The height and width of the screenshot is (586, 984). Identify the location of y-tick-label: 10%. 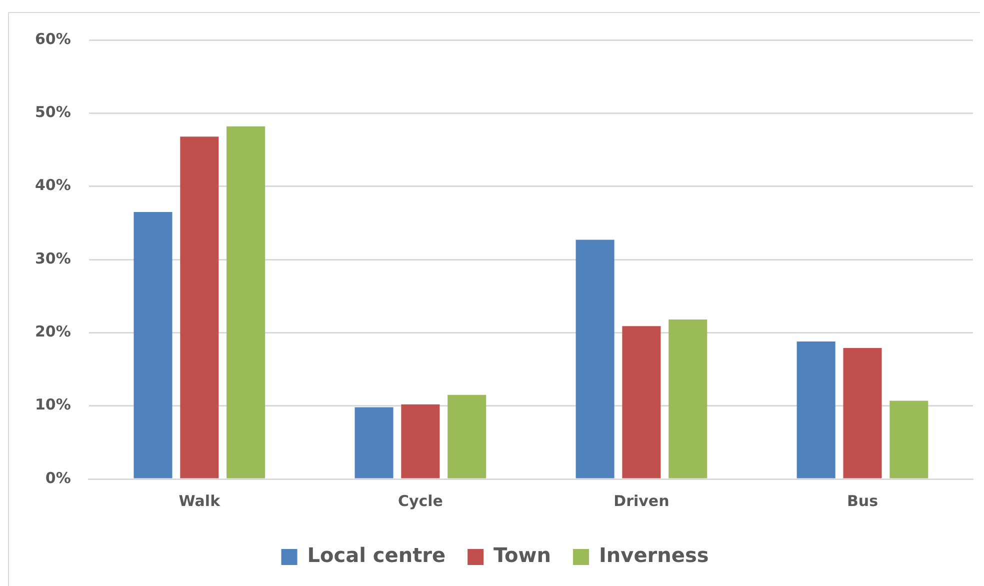
(52, 405).